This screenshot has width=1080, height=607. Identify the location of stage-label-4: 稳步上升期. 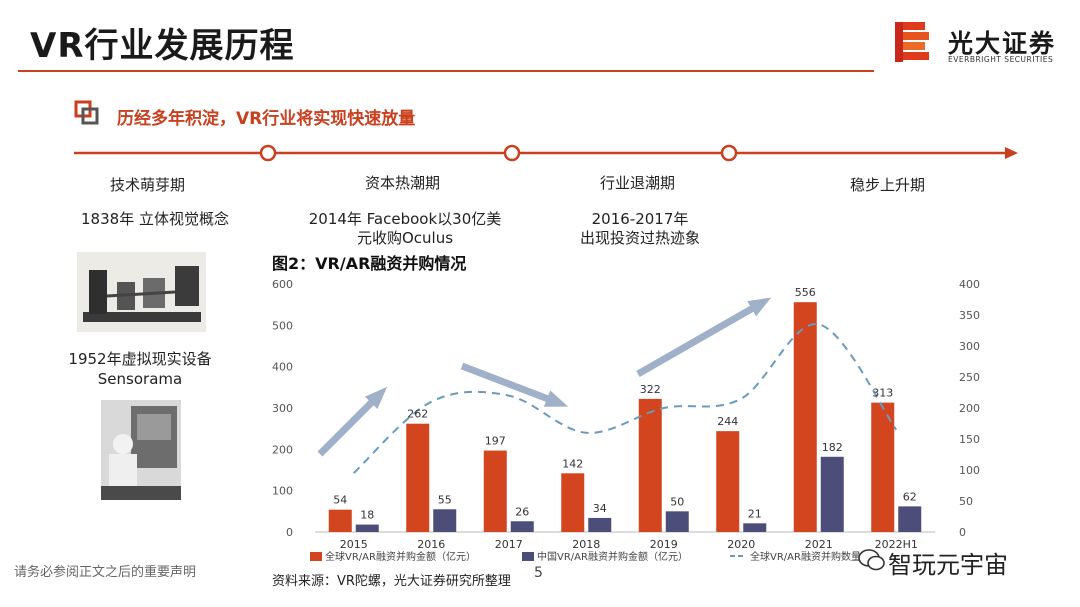
(887, 185).